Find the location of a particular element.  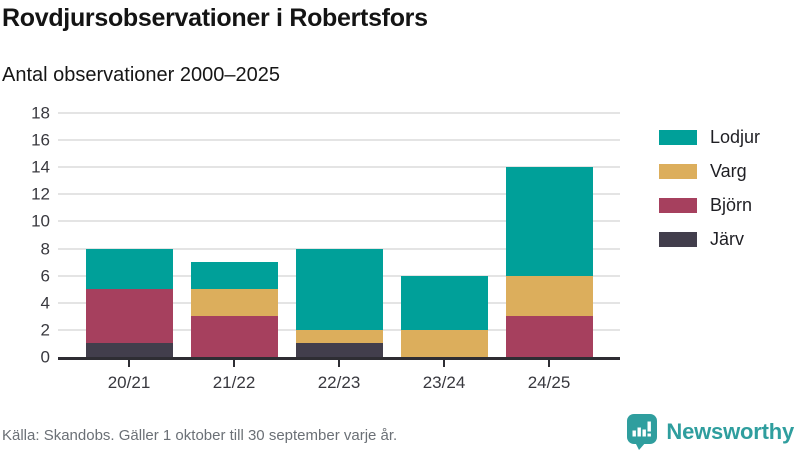

legend-item-järv: Järv is located at coordinates (709, 239).